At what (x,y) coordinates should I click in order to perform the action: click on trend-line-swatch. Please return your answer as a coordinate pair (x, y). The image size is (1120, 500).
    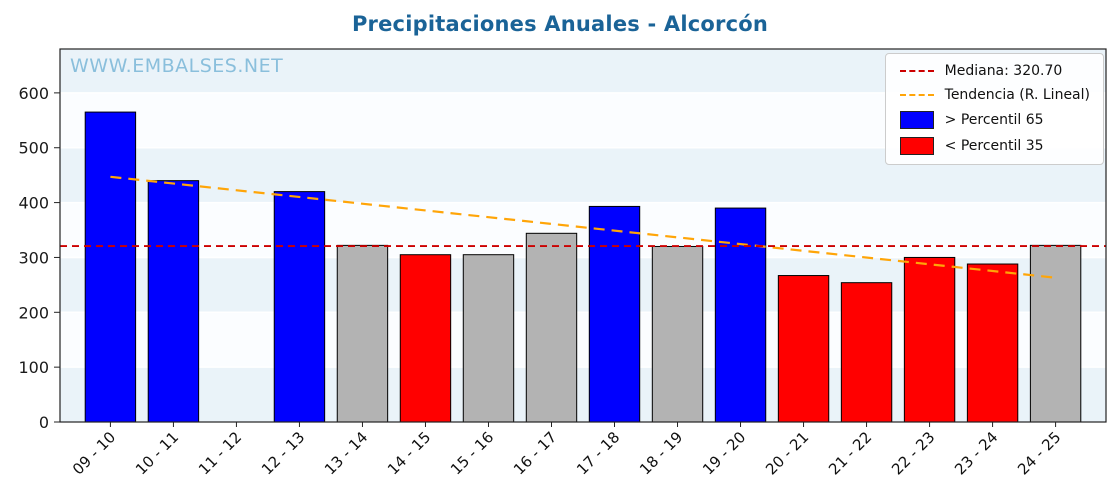
    Looking at the image, I should click on (916, 95).